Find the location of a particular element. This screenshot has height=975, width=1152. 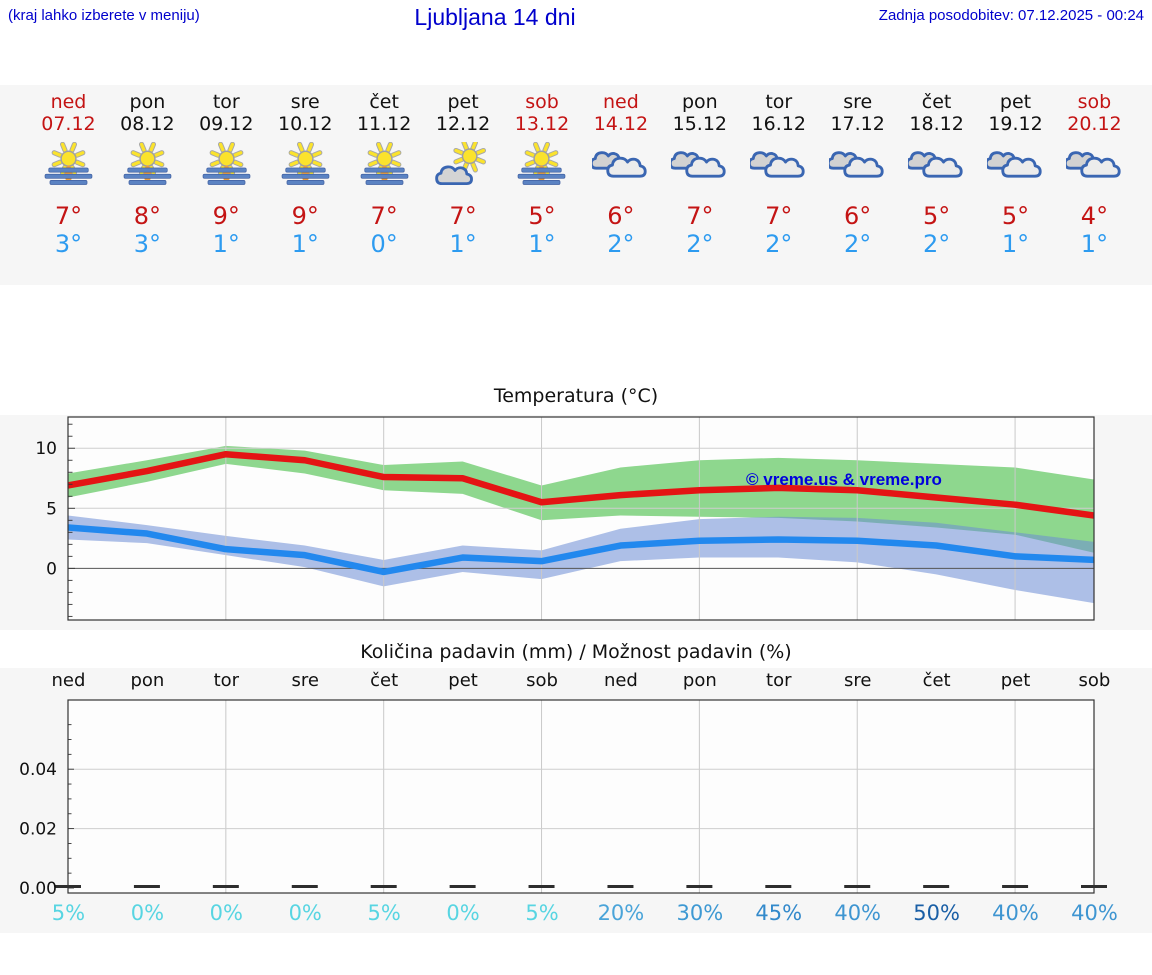

menu-hint-note: (kraj lahko izberete v meniju) is located at coordinates (104, 15).